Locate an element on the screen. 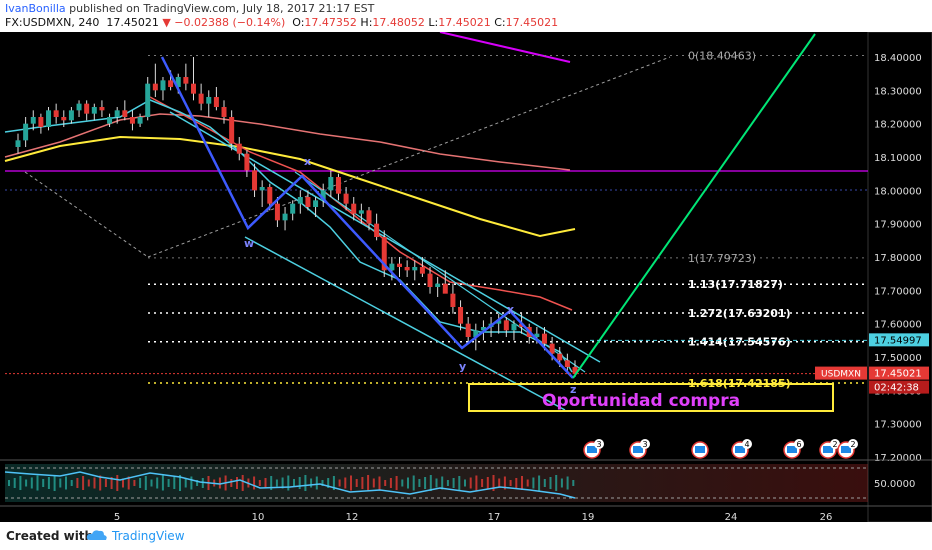 The width and height of the screenshot is (932, 550). channel-lower-line is located at coordinates (405, 323).